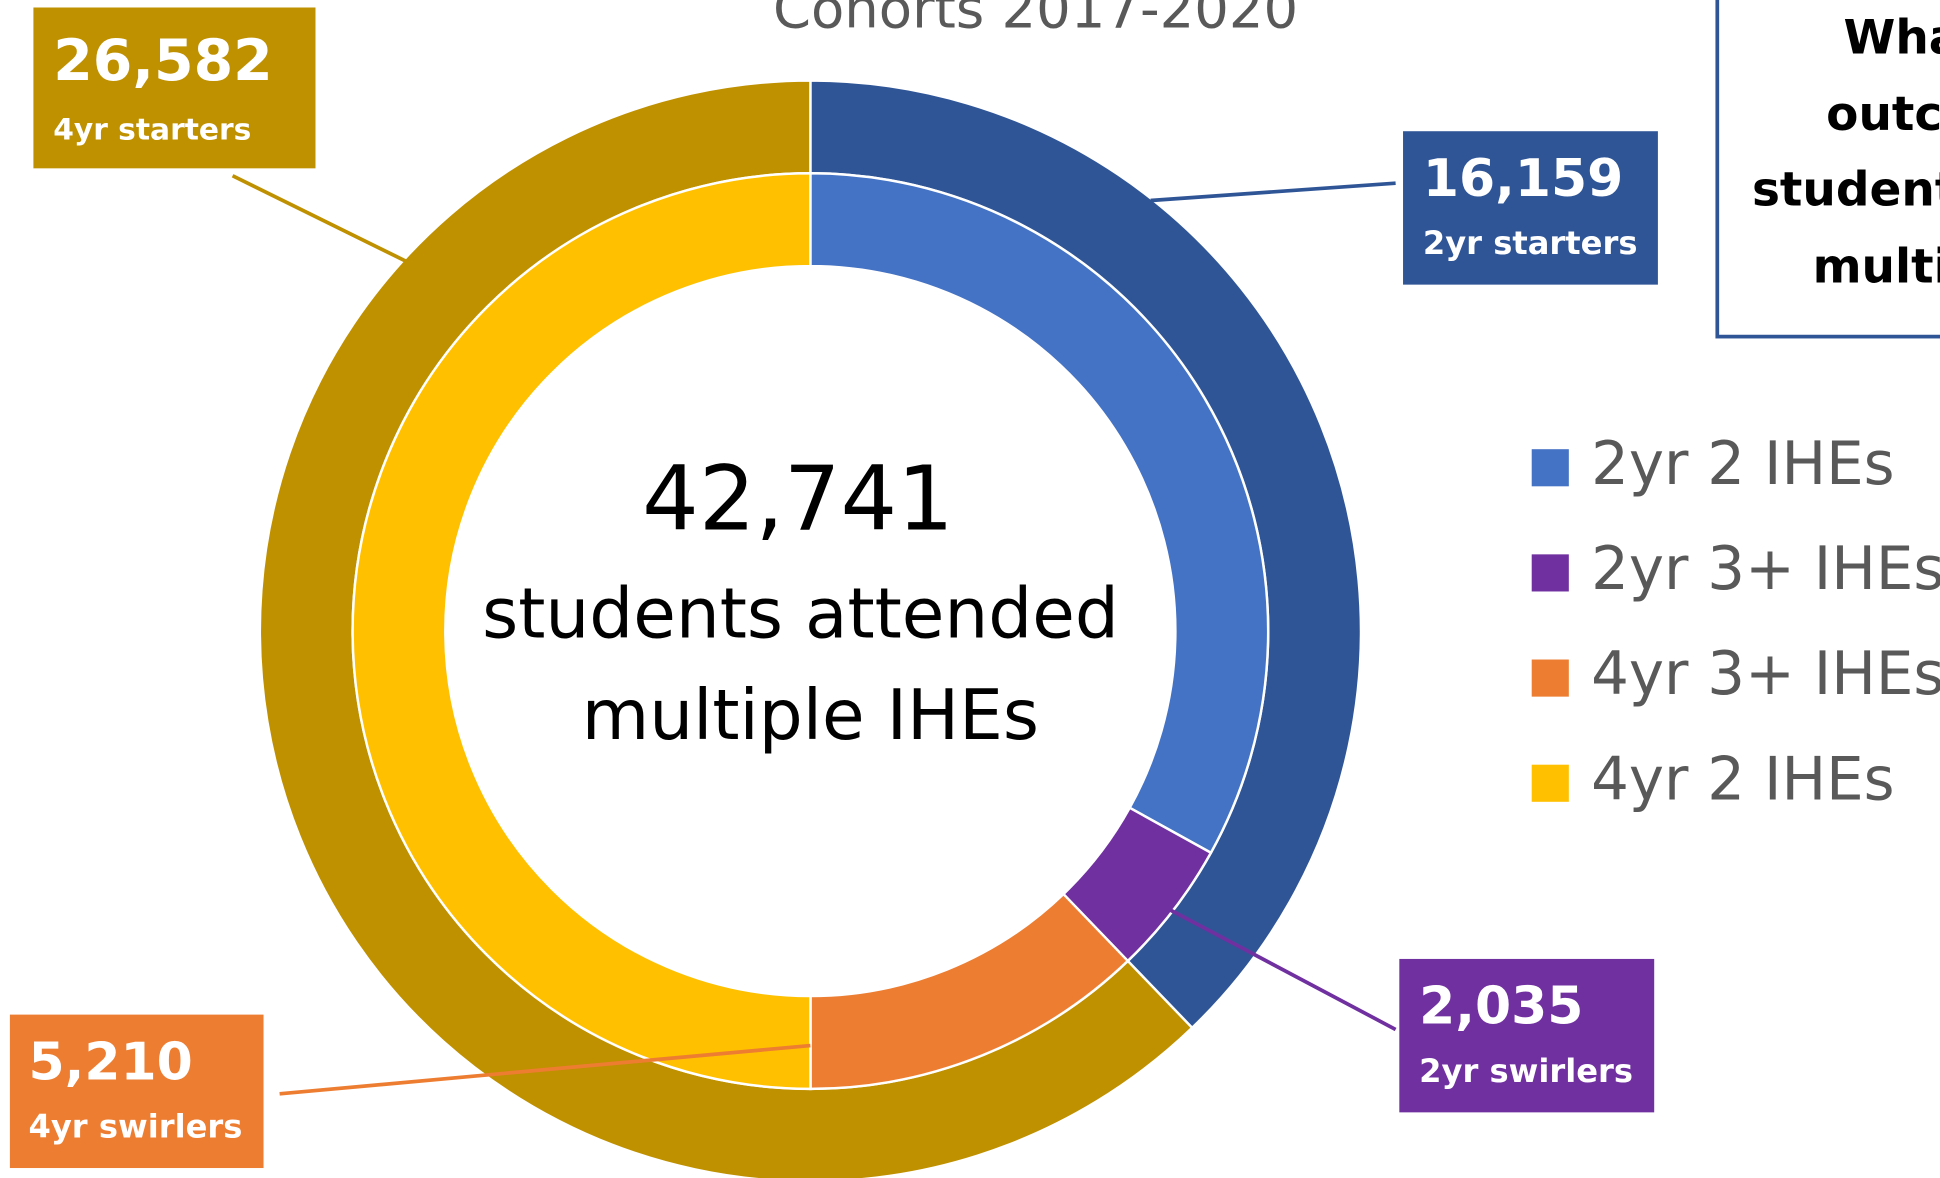 The height and width of the screenshot is (1178, 1940). I want to click on callout-value: 2,035, so click(1501, 1007).